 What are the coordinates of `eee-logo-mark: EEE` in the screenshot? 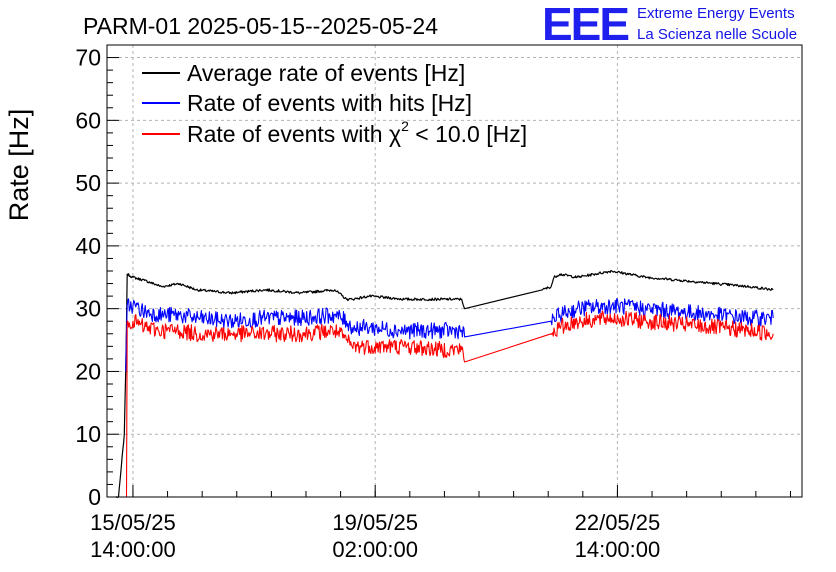 It's located at (585, 25).